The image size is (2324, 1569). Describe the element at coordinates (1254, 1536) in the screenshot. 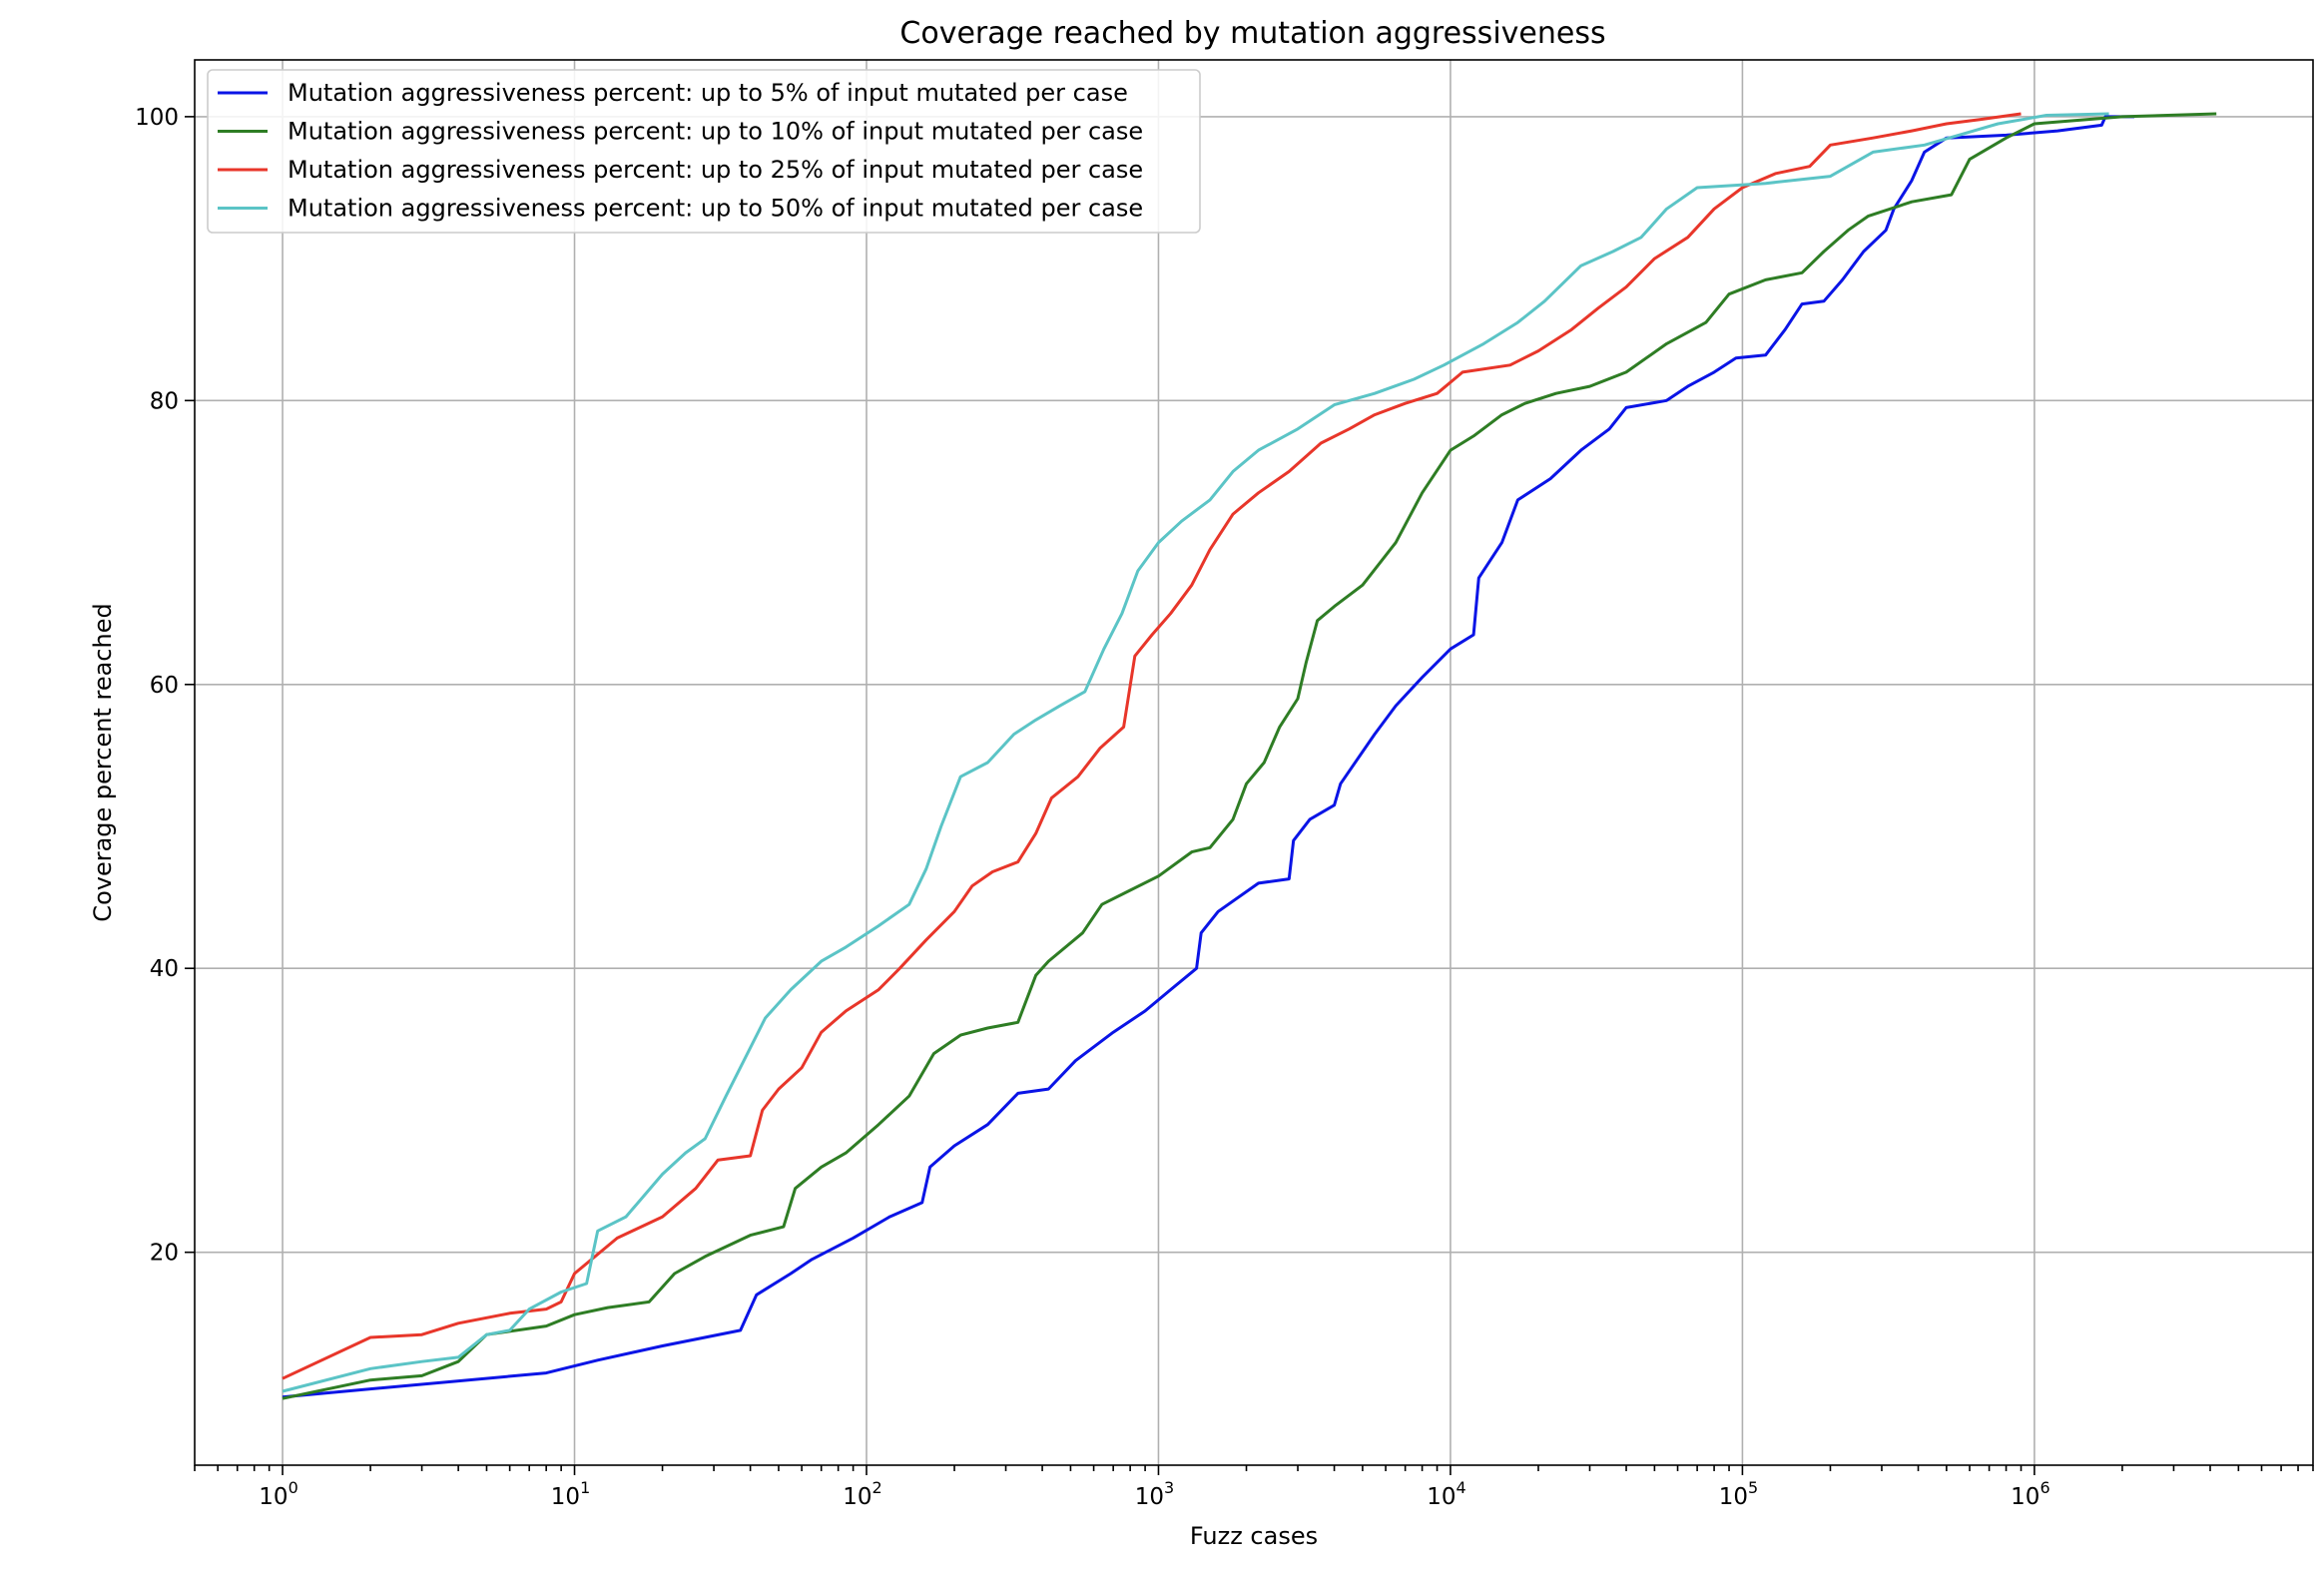

I see `x-axis-label: Fuzz cases` at that location.